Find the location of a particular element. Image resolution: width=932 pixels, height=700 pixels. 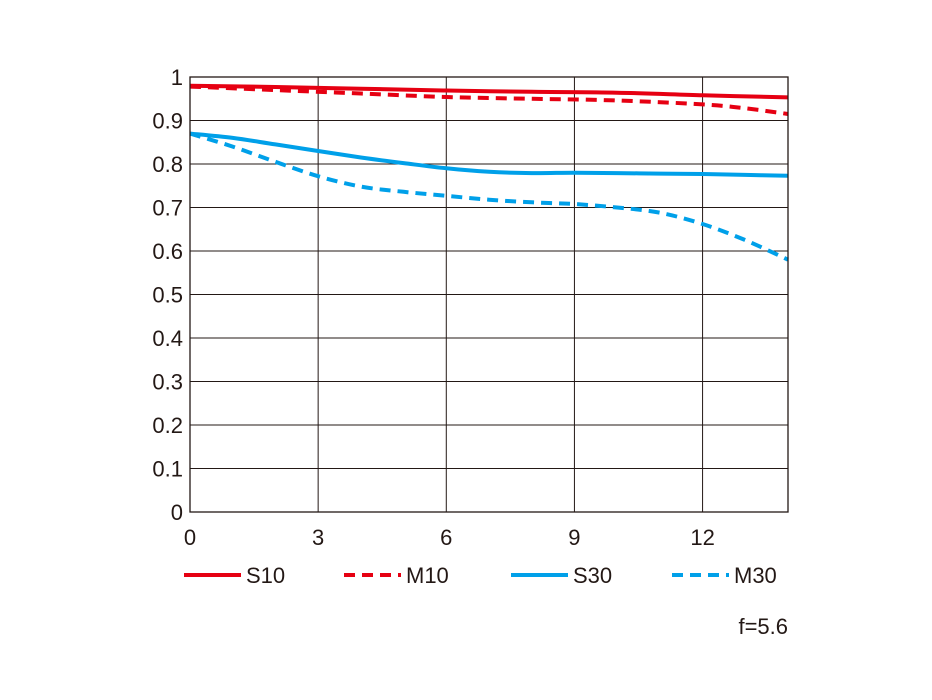

y-tick-labels: 0 0.1 0.2 0.3 0.4 0.5 0.6 0.7 0.8 0.9 1 is located at coordinates (167, 295).